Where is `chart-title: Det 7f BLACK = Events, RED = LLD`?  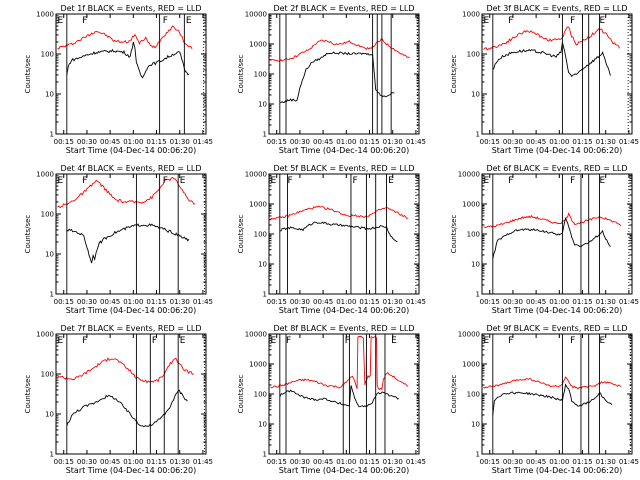
chart-title: Det 7f BLACK = Events, RED = LLD is located at coordinates (130, 328).